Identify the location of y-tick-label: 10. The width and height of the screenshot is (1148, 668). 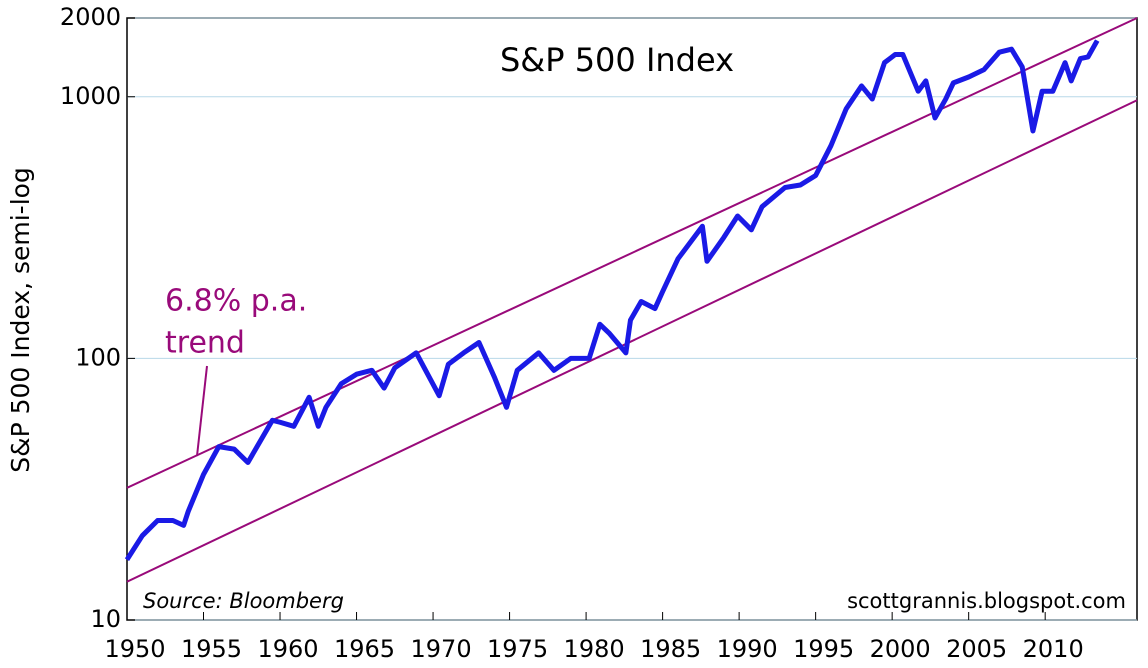
(105, 619).